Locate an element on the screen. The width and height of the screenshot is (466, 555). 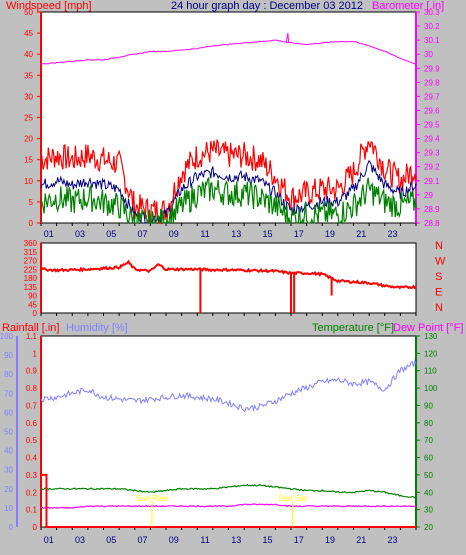
barometer-tick: 29.4 is located at coordinates (432, 139).